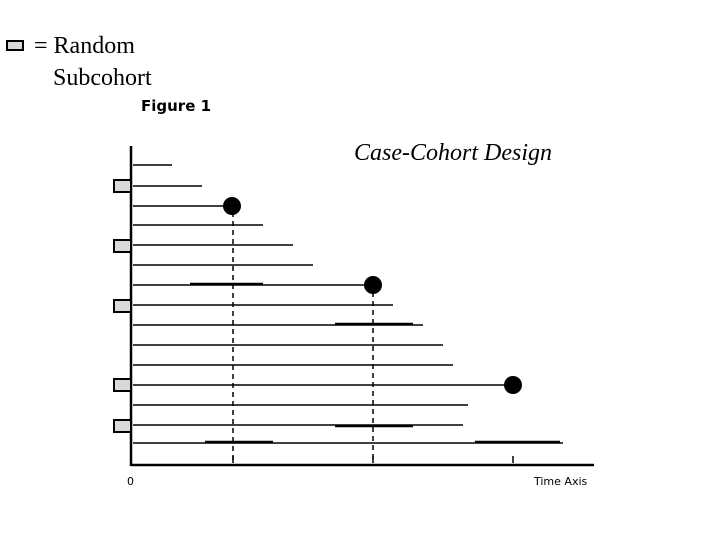  Describe the element at coordinates (373, 459) in the screenshot. I see `event-ticks` at that location.